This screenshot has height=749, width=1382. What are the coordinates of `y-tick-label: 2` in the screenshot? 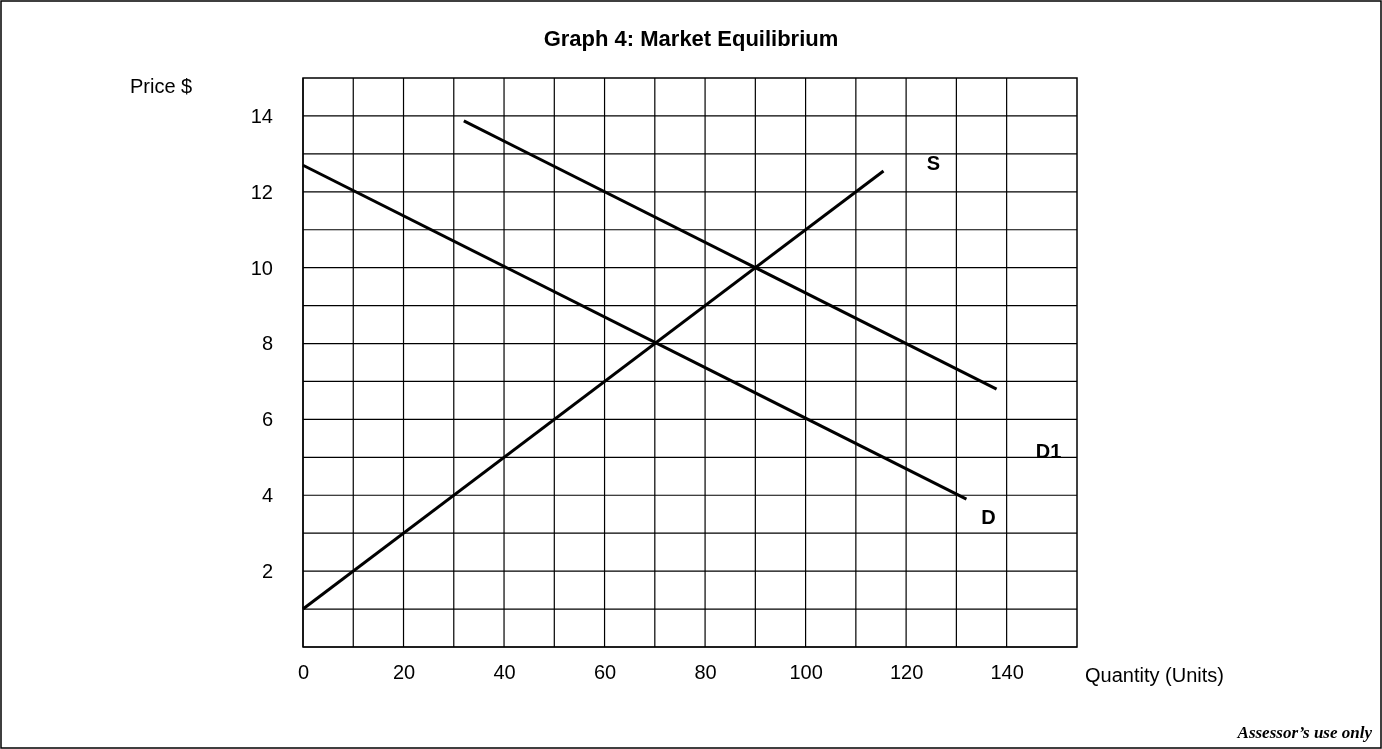 It's located at (267, 571).